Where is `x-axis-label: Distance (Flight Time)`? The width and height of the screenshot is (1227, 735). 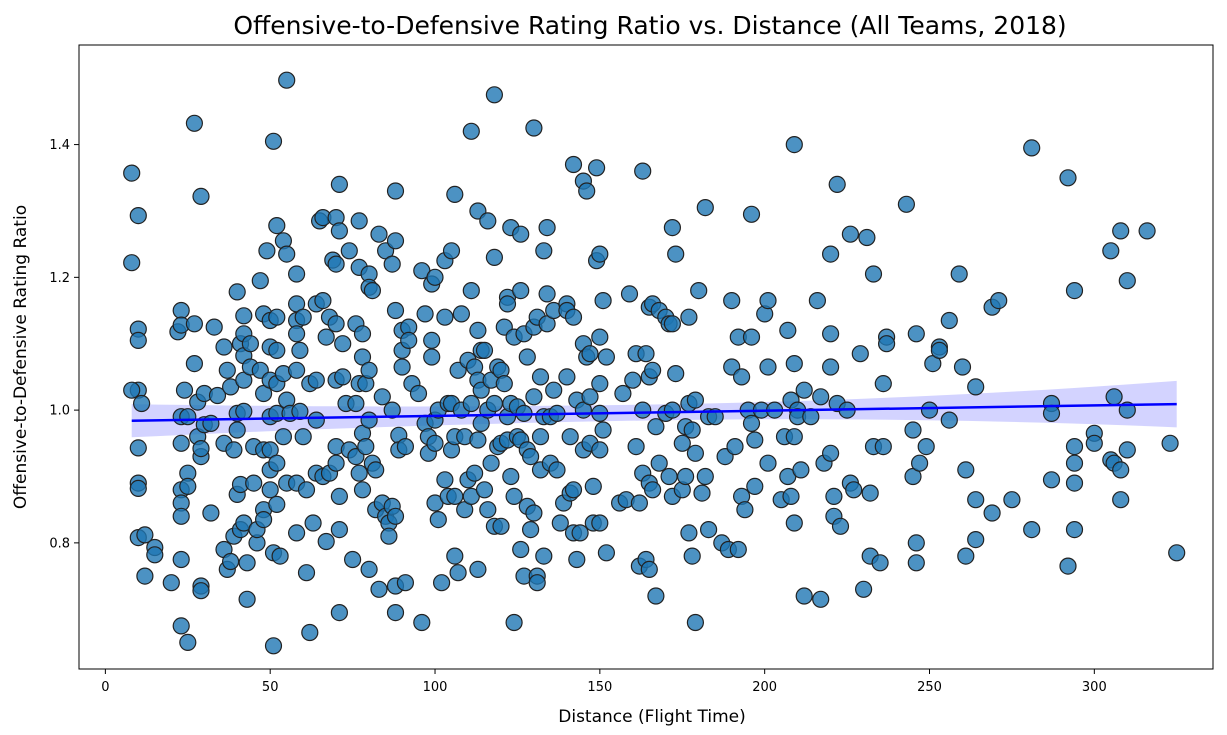
x-axis-label: Distance (Flight Time) is located at coordinates (651, 717).